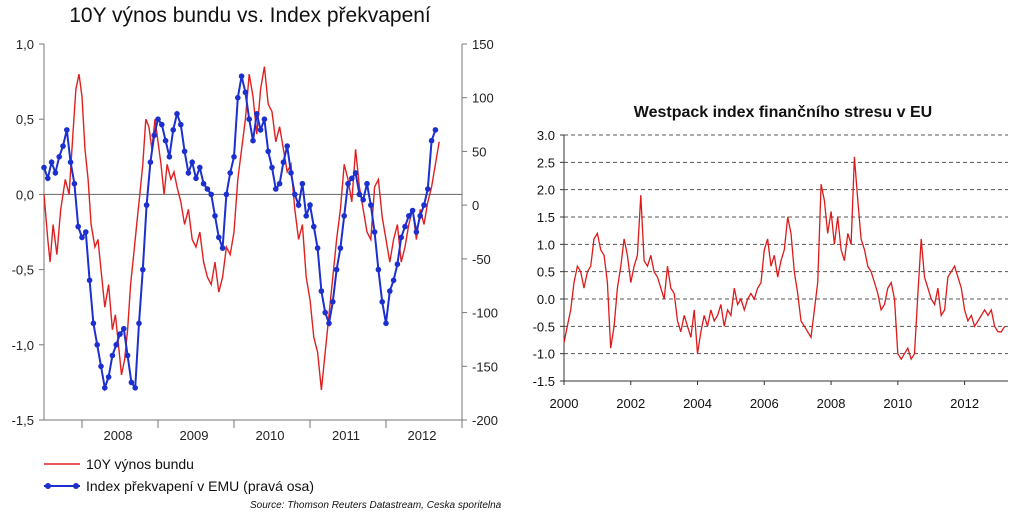  What do you see at coordinates (546, 190) in the screenshot?
I see `y-tick-label: 2.0` at bounding box center [546, 190].